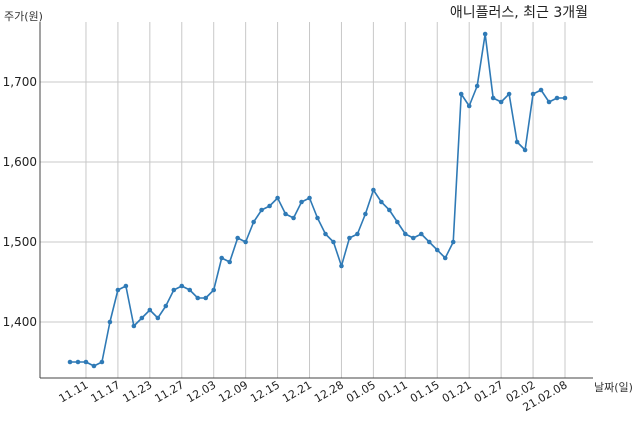 The image size is (640, 423). I want to click on y-tick-label: 1,600, so click(20, 162).